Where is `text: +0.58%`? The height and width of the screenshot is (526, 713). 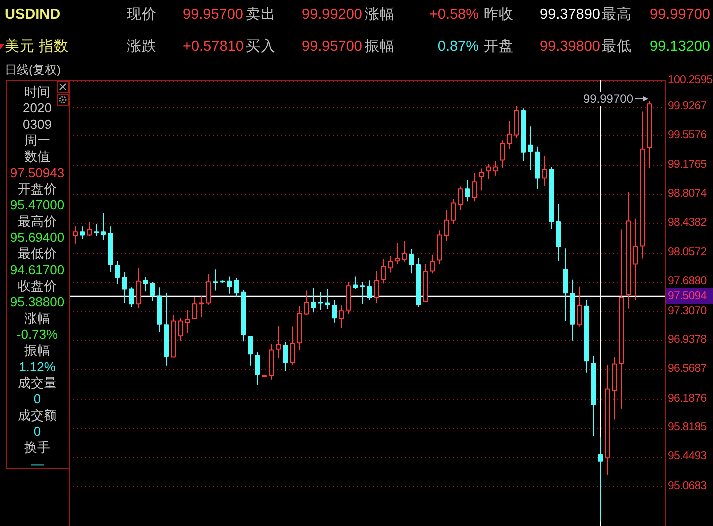
text: +0.58% is located at coordinates (454, 15).